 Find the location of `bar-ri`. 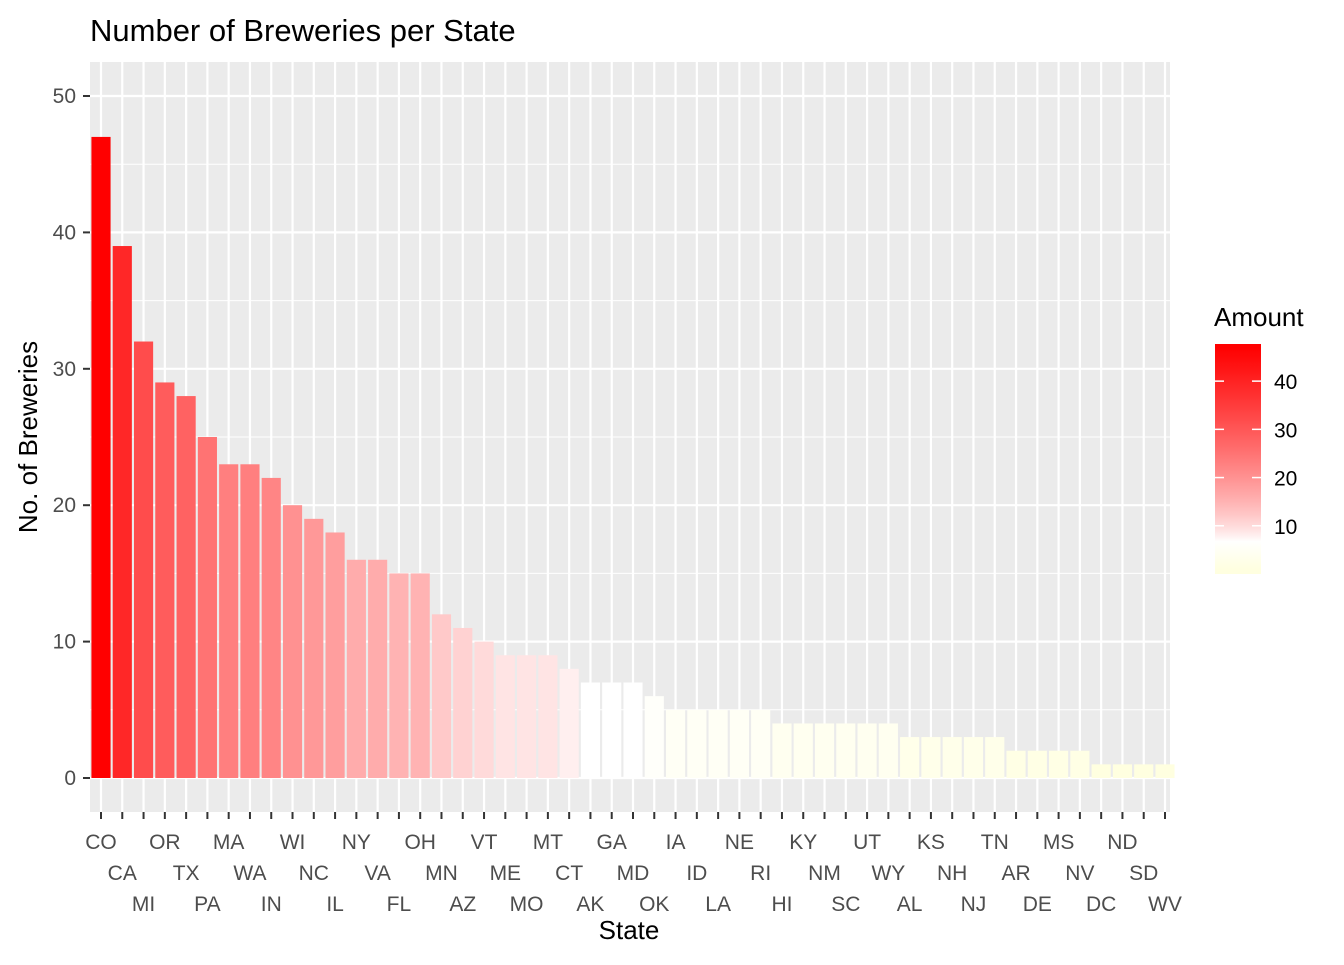

bar-ri is located at coordinates (761, 743).